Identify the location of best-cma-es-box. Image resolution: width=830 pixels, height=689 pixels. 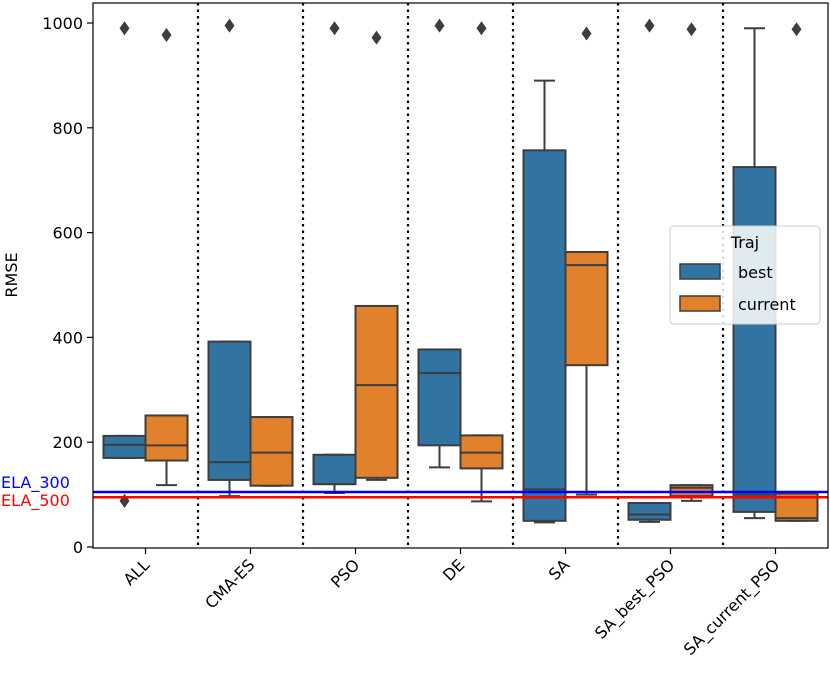
(229, 410).